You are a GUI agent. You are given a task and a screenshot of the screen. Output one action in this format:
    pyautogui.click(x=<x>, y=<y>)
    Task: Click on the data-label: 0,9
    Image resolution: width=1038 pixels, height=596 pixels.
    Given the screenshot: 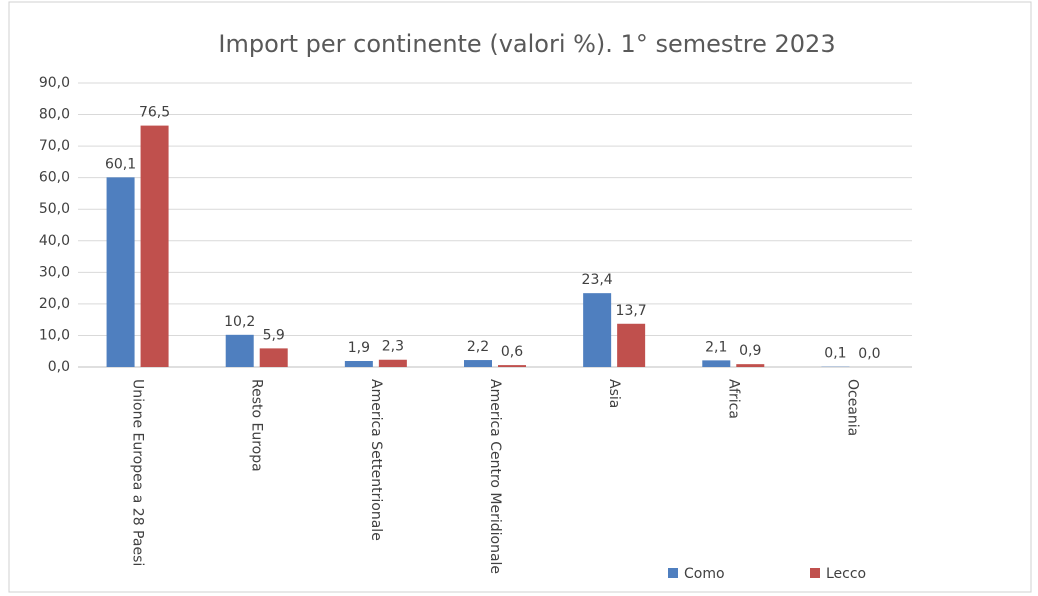 What is the action you would take?
    pyautogui.click(x=750, y=351)
    